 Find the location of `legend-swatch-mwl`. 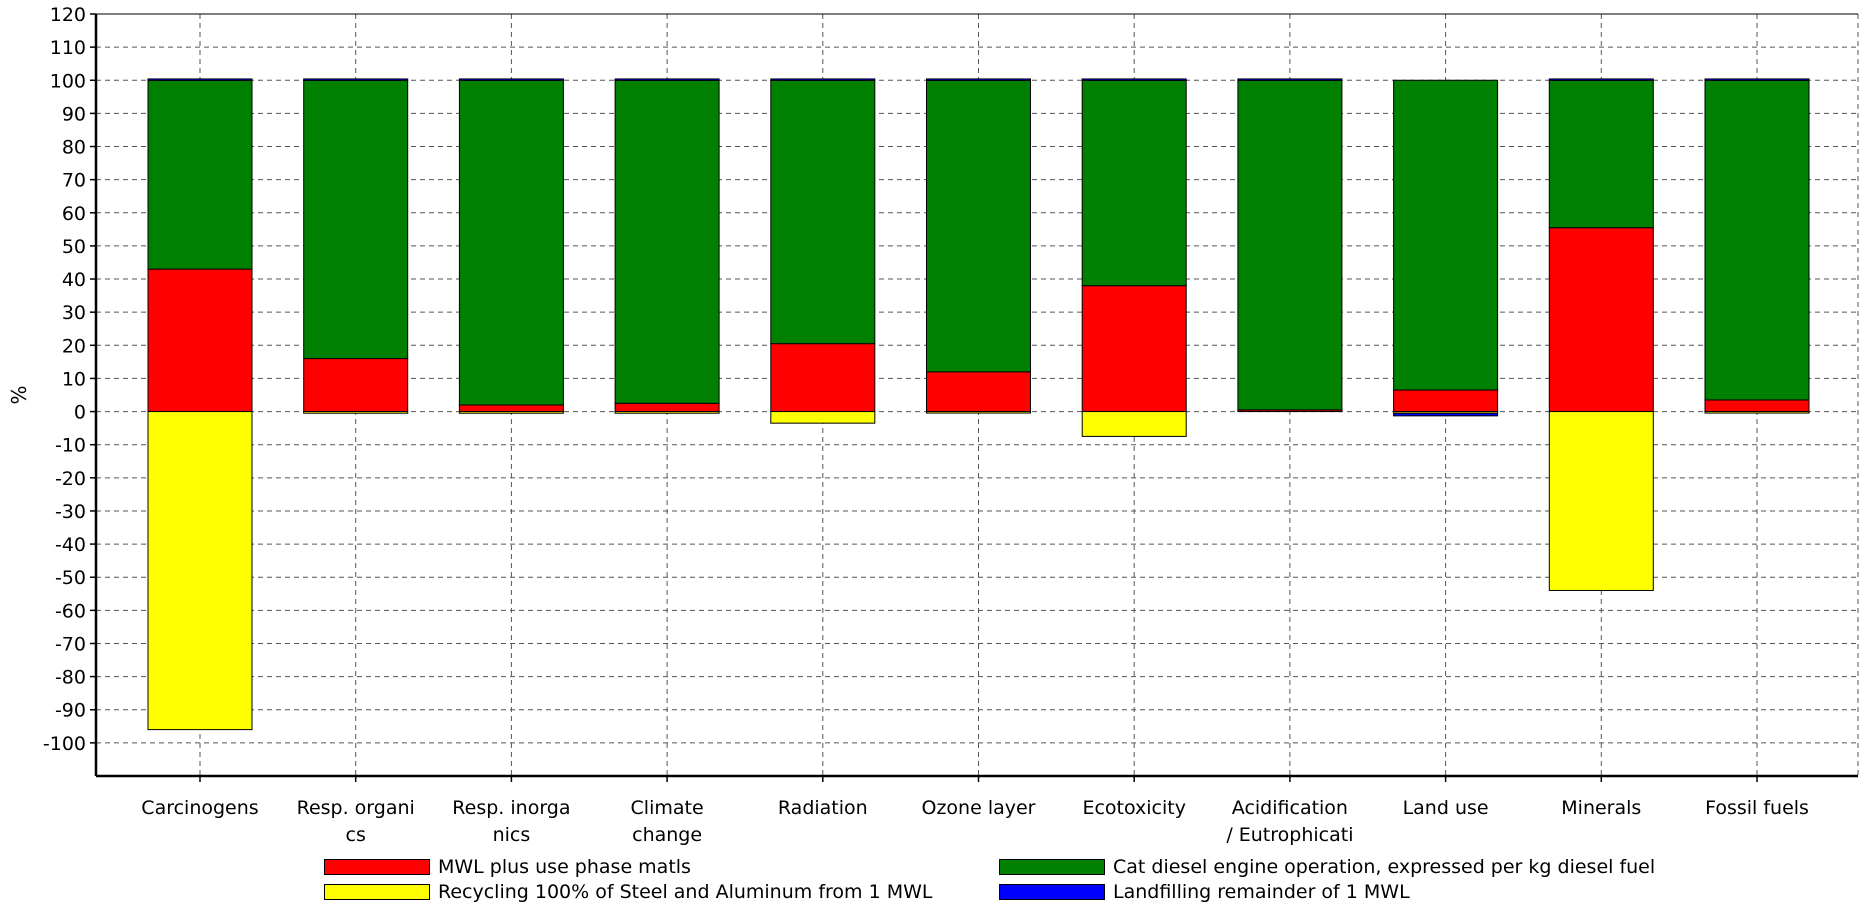

legend-swatch-mwl is located at coordinates (377, 867).